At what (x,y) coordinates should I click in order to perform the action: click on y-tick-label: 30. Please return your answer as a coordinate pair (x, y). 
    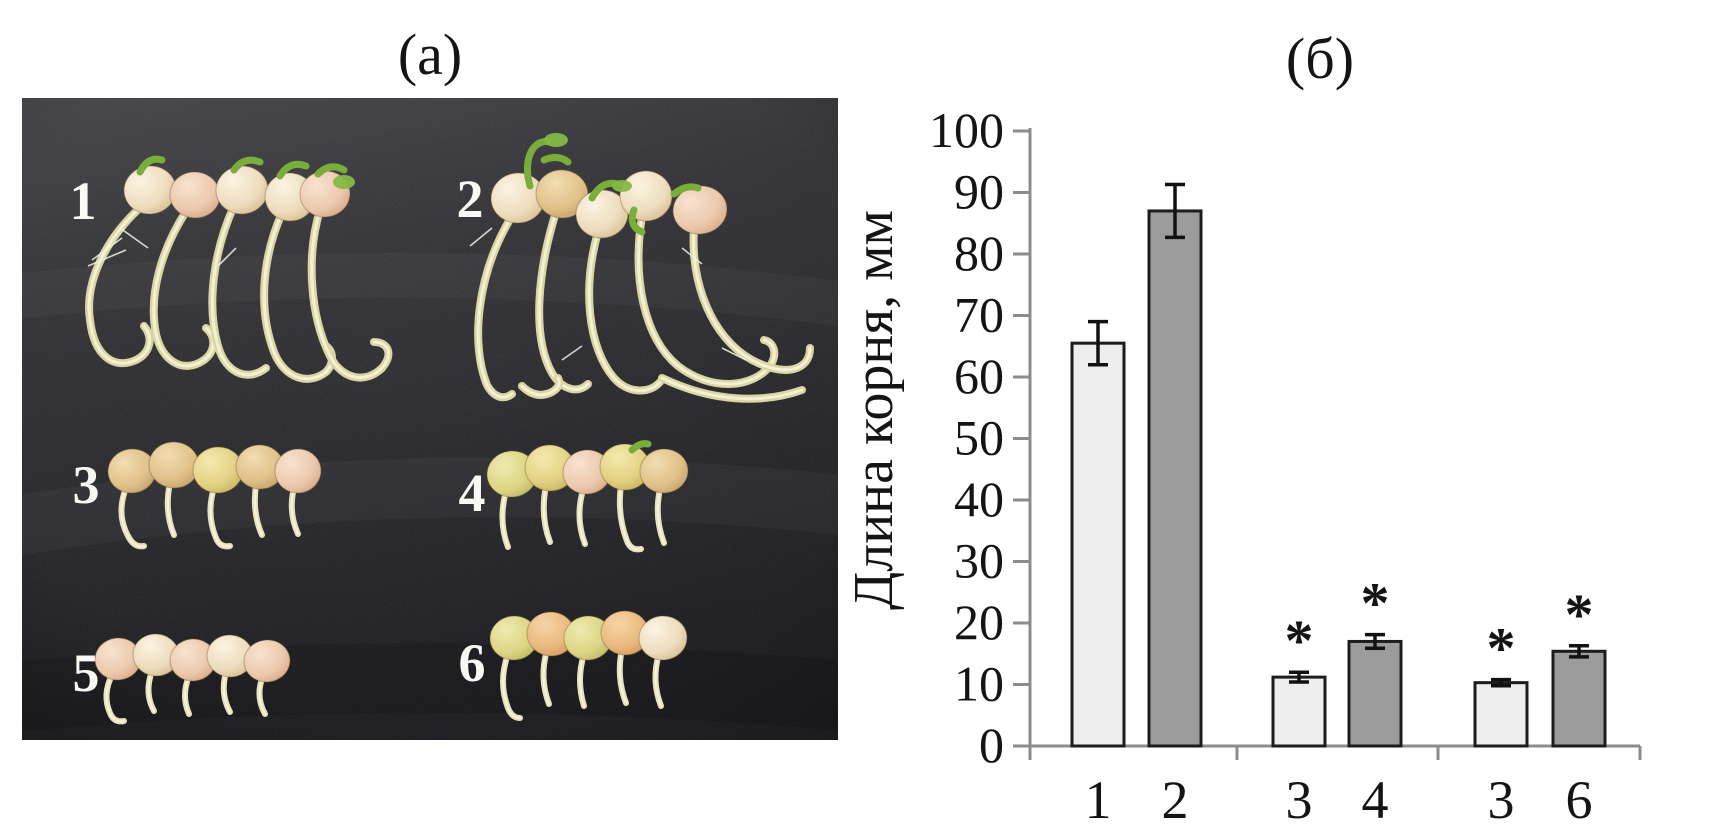
    Looking at the image, I should click on (979, 561).